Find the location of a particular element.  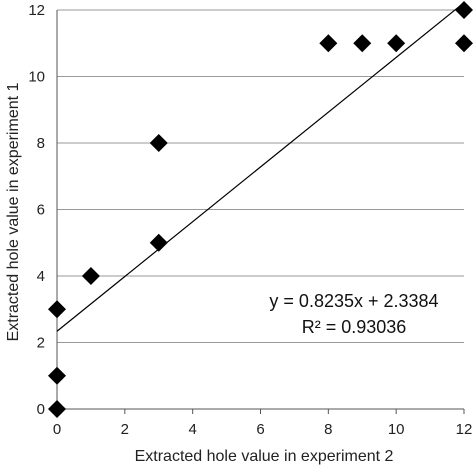

y-tick-label: 2 is located at coordinates (41, 343).